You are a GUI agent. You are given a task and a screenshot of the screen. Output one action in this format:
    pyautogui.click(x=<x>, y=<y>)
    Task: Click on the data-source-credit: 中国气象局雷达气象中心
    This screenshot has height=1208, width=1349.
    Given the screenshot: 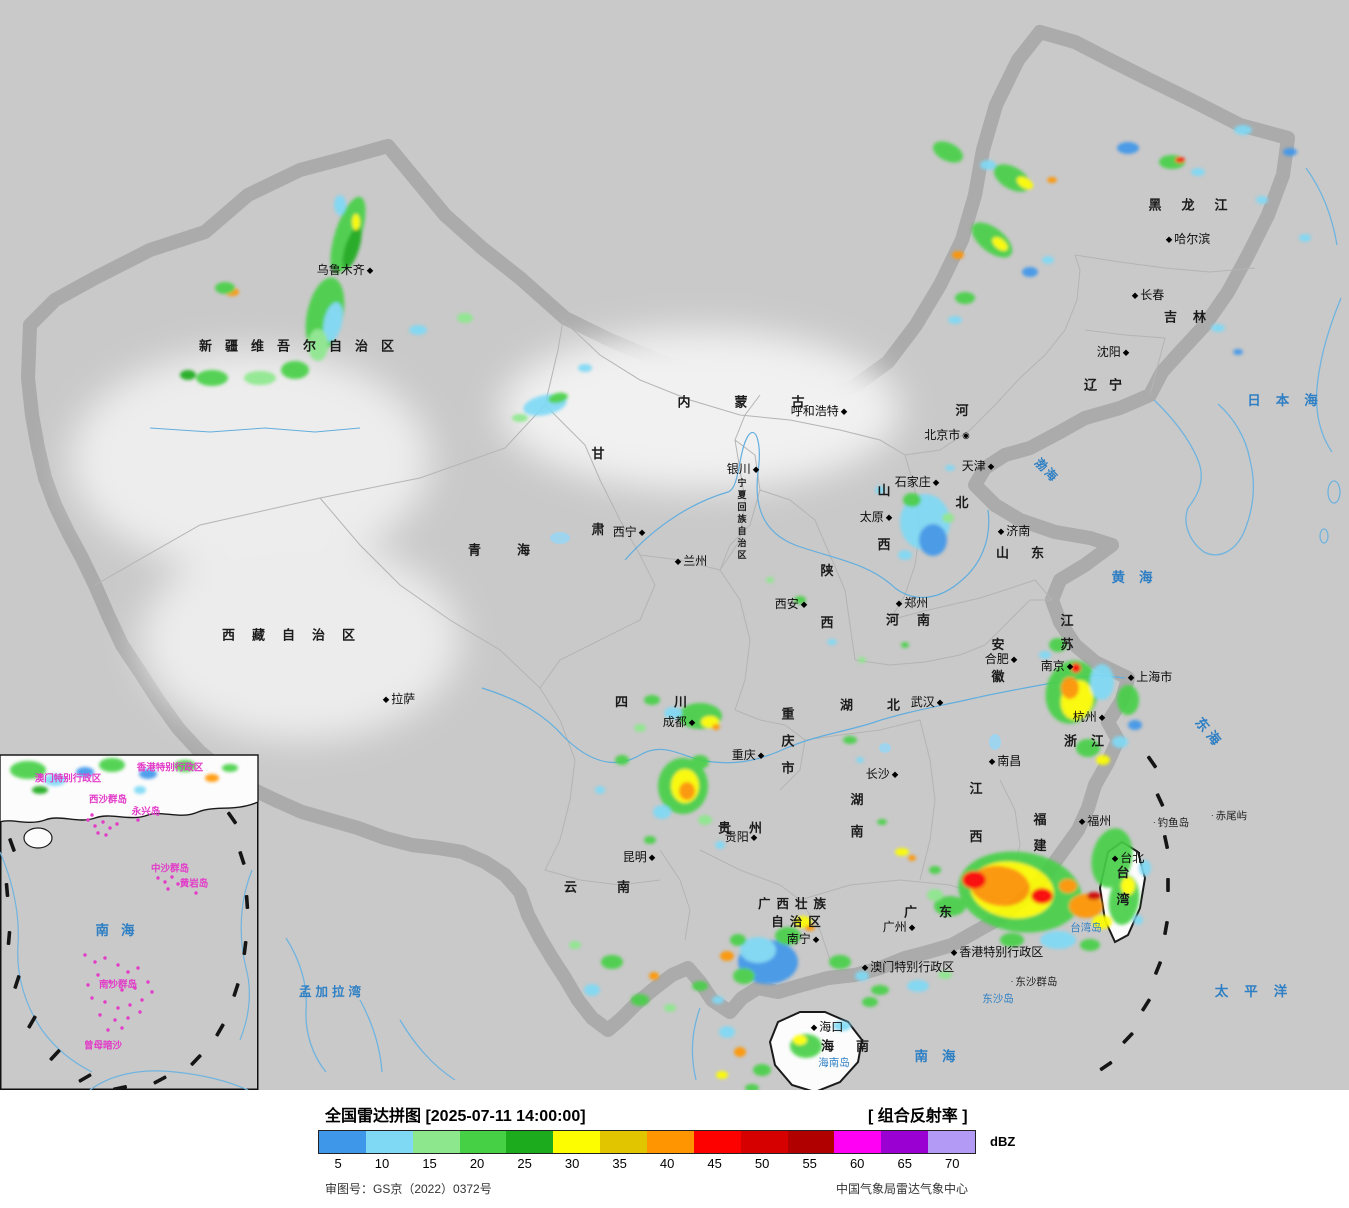 What is the action you would take?
    pyautogui.click(x=902, y=1189)
    